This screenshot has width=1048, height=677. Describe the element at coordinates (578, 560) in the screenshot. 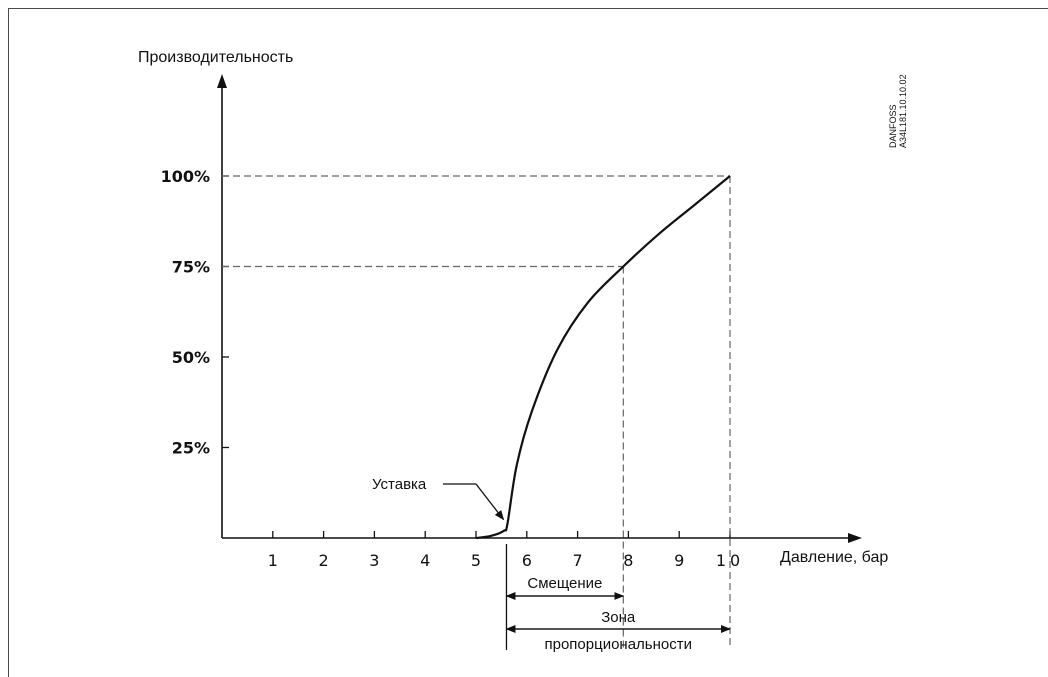

I see `x-tick-label: 7` at that location.